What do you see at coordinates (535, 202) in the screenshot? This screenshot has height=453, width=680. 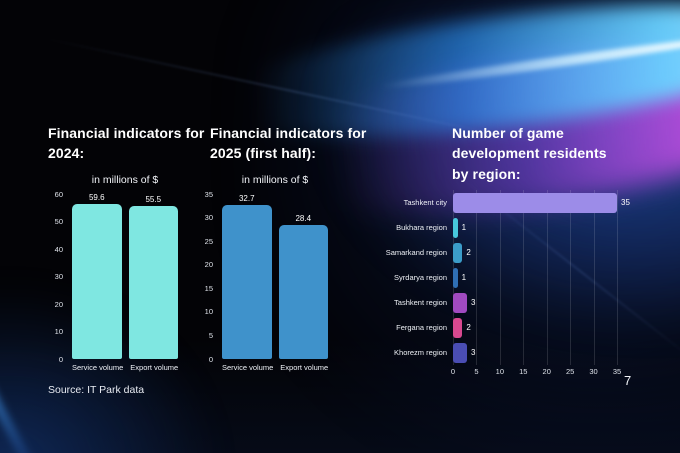 I see `bar-tashkent-city` at bounding box center [535, 202].